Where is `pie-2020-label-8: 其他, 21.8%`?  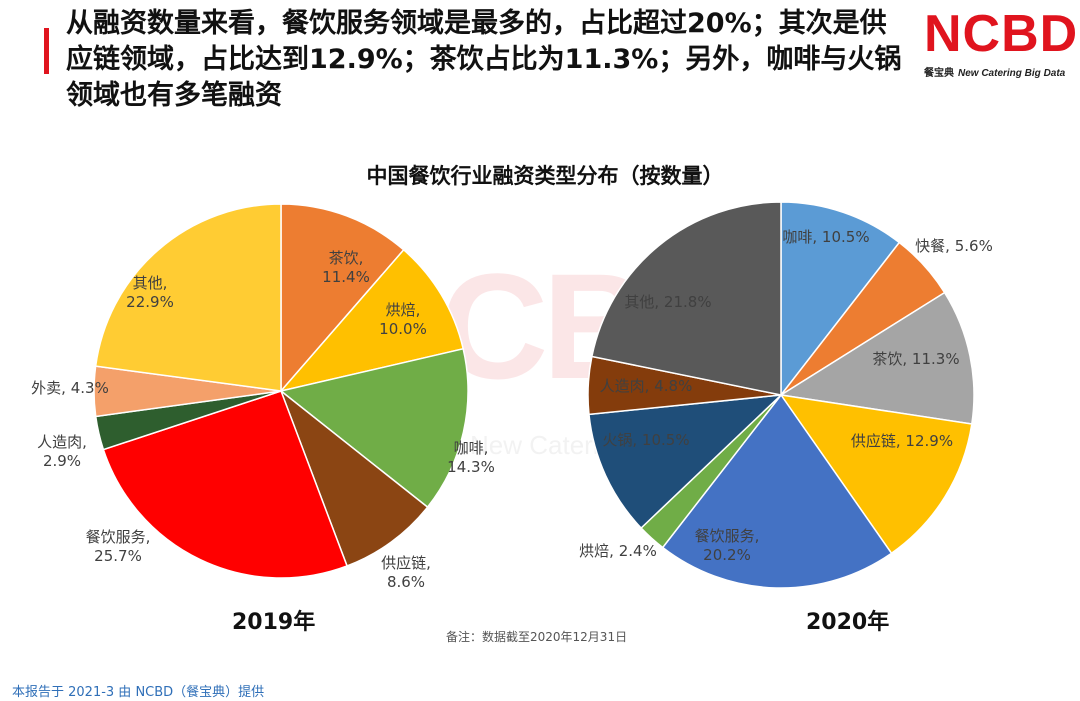 pie-2020-label-8: 其他, 21.8% is located at coordinates (667, 302).